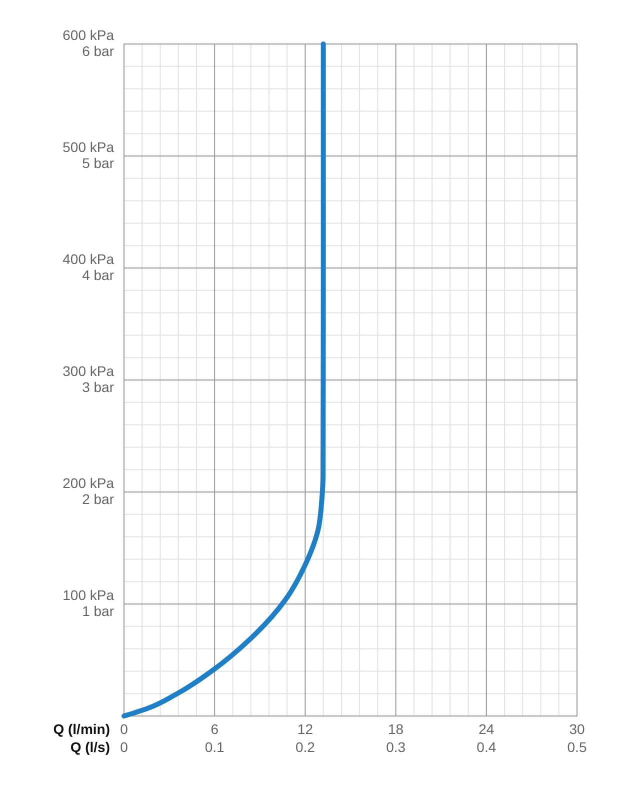 The image size is (628, 800). I want to click on y-tick-label: 300 kPa, so click(88, 371).